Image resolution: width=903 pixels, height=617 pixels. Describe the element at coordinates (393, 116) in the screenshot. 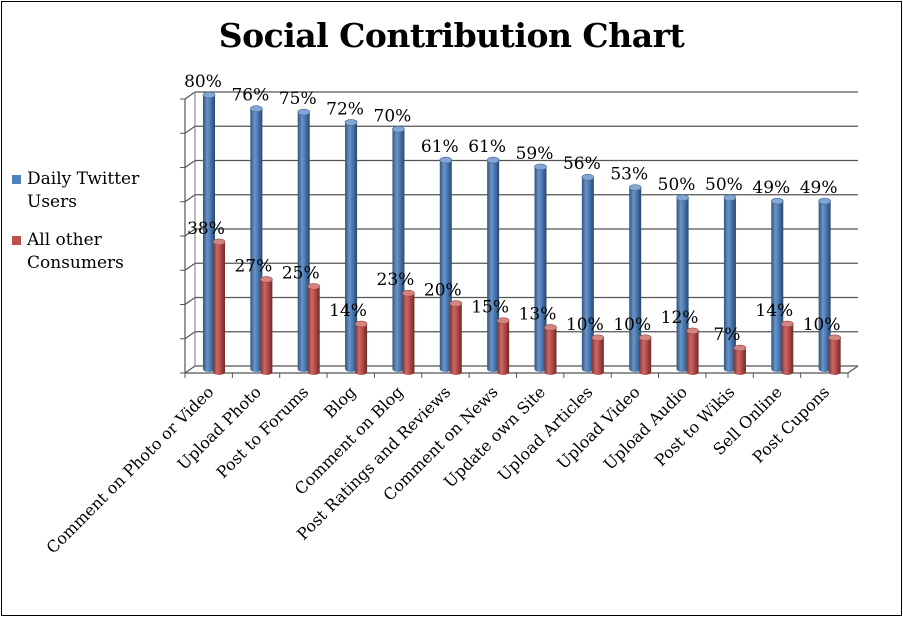

I see `data-label: 70%` at that location.